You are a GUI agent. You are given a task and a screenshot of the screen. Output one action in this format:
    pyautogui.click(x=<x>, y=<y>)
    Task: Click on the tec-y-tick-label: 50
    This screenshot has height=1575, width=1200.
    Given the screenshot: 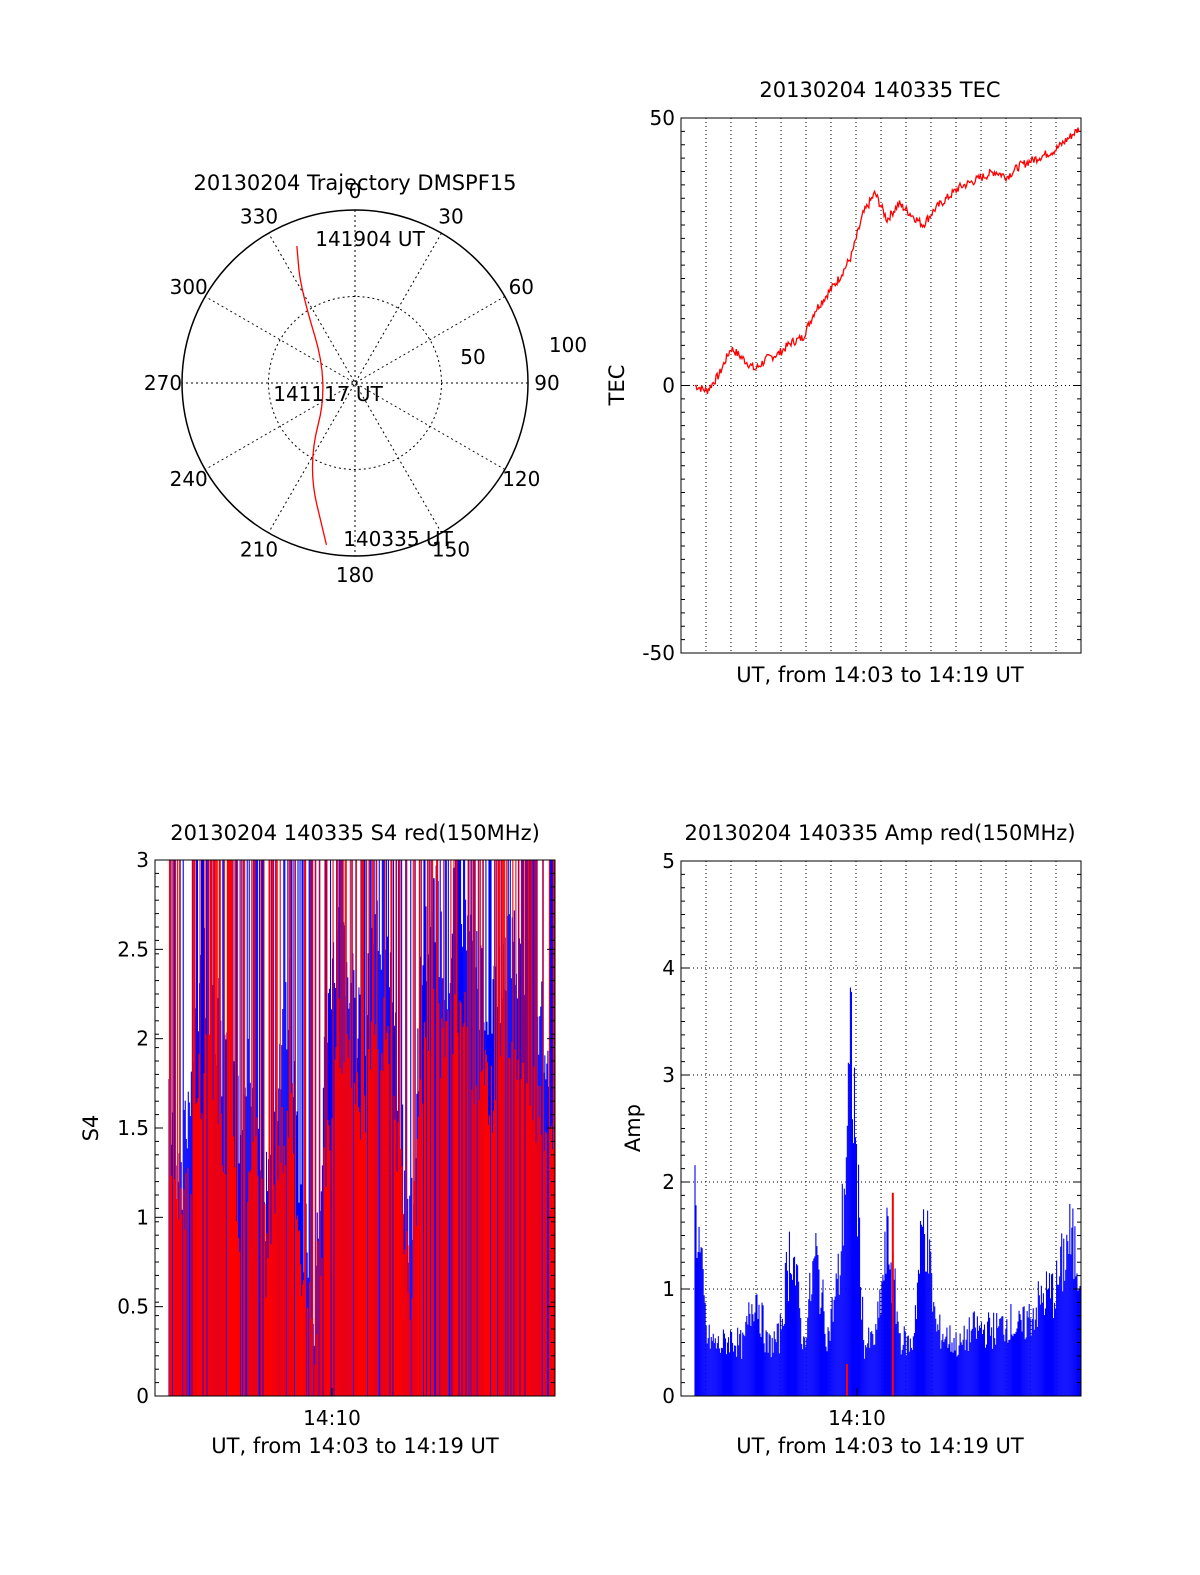 What is the action you would take?
    pyautogui.click(x=662, y=118)
    